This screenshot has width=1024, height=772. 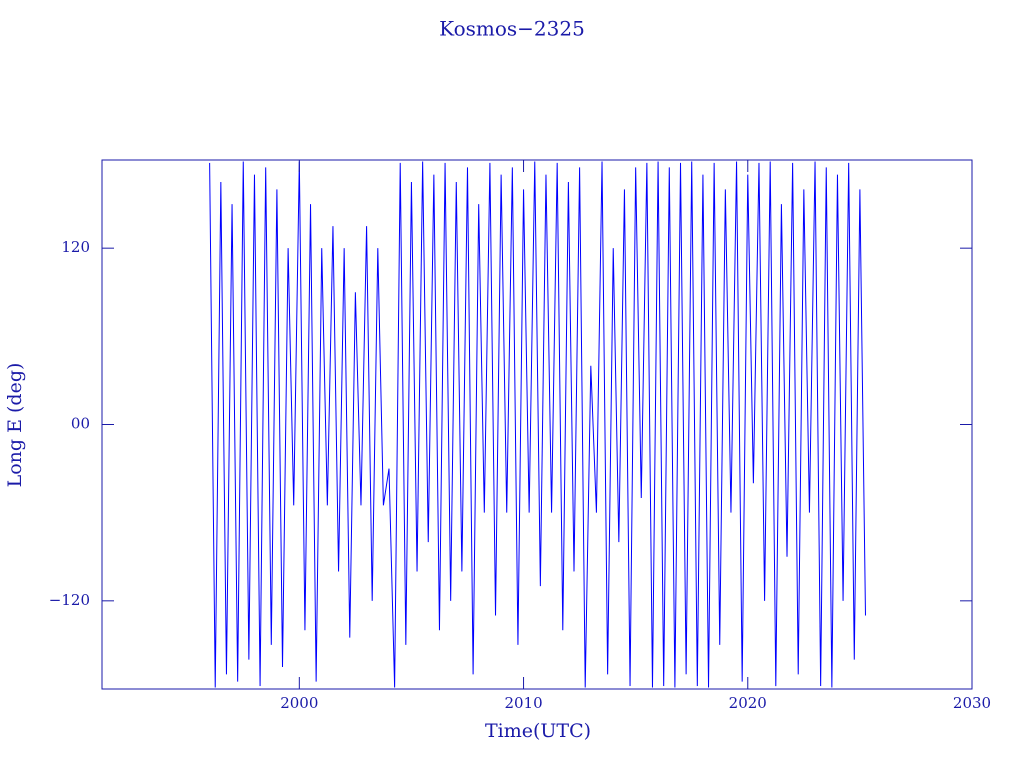 What do you see at coordinates (80, 424) in the screenshot?
I see `y-tick-label: 00` at bounding box center [80, 424].